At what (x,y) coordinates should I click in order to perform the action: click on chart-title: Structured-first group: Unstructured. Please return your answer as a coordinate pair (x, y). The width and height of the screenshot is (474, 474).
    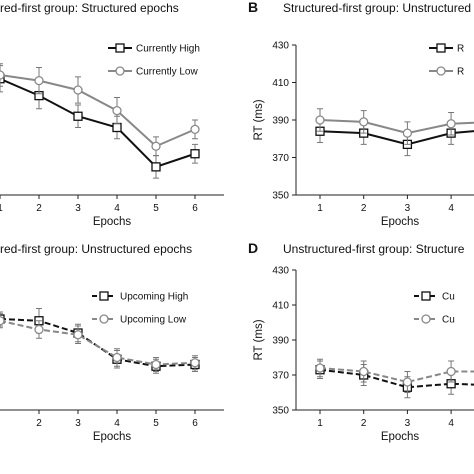
    Looking at the image, I should click on (377, 8).